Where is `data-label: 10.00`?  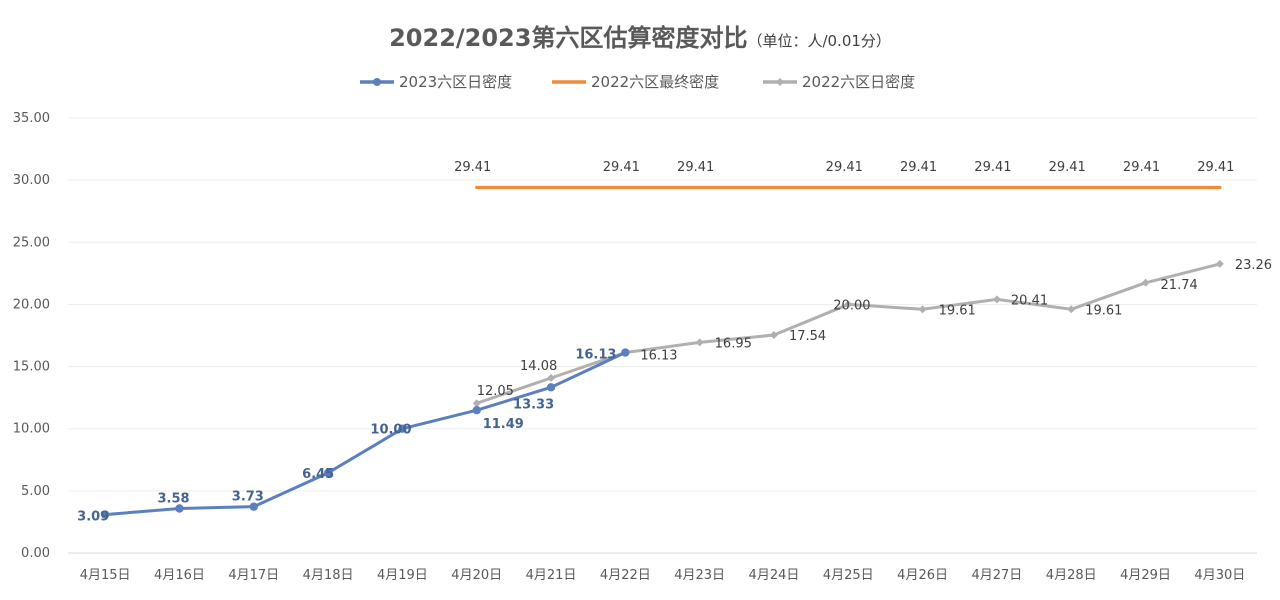
data-label: 10.00 is located at coordinates (390, 430).